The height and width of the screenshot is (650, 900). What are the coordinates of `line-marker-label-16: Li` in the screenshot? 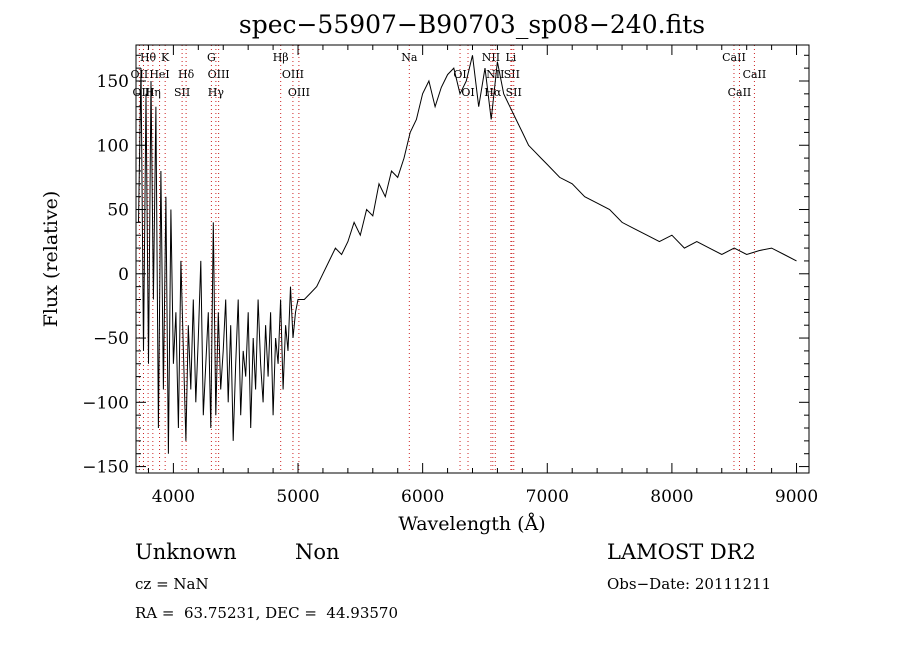 It's located at (510, 57).